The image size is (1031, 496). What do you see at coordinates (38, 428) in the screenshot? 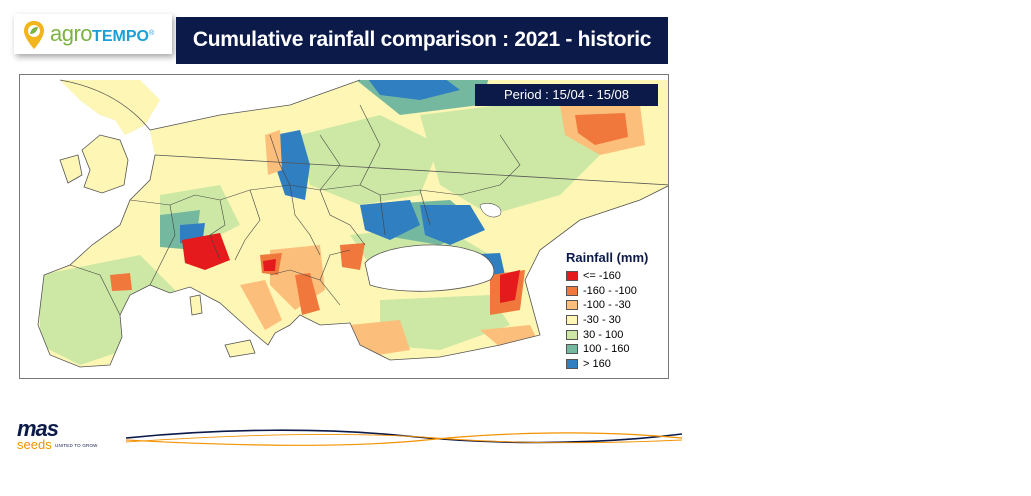
I see `mas-logo-text: mas` at bounding box center [38, 428].